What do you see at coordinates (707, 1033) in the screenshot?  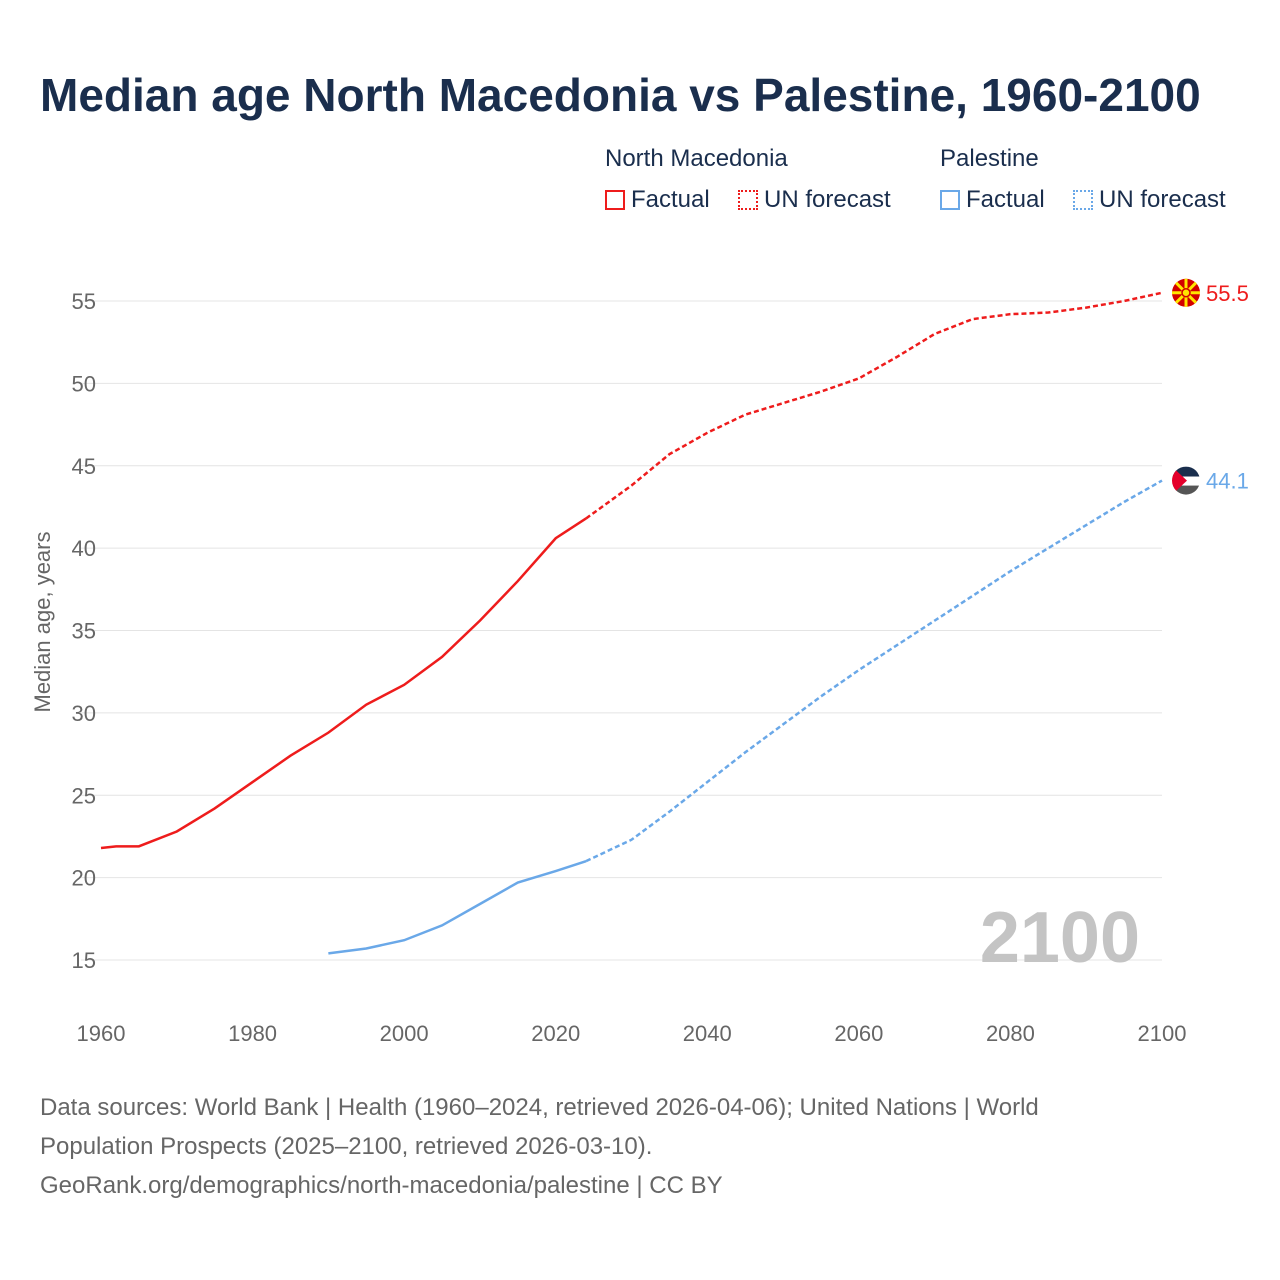 I see `x-tick-label: 2040` at bounding box center [707, 1033].